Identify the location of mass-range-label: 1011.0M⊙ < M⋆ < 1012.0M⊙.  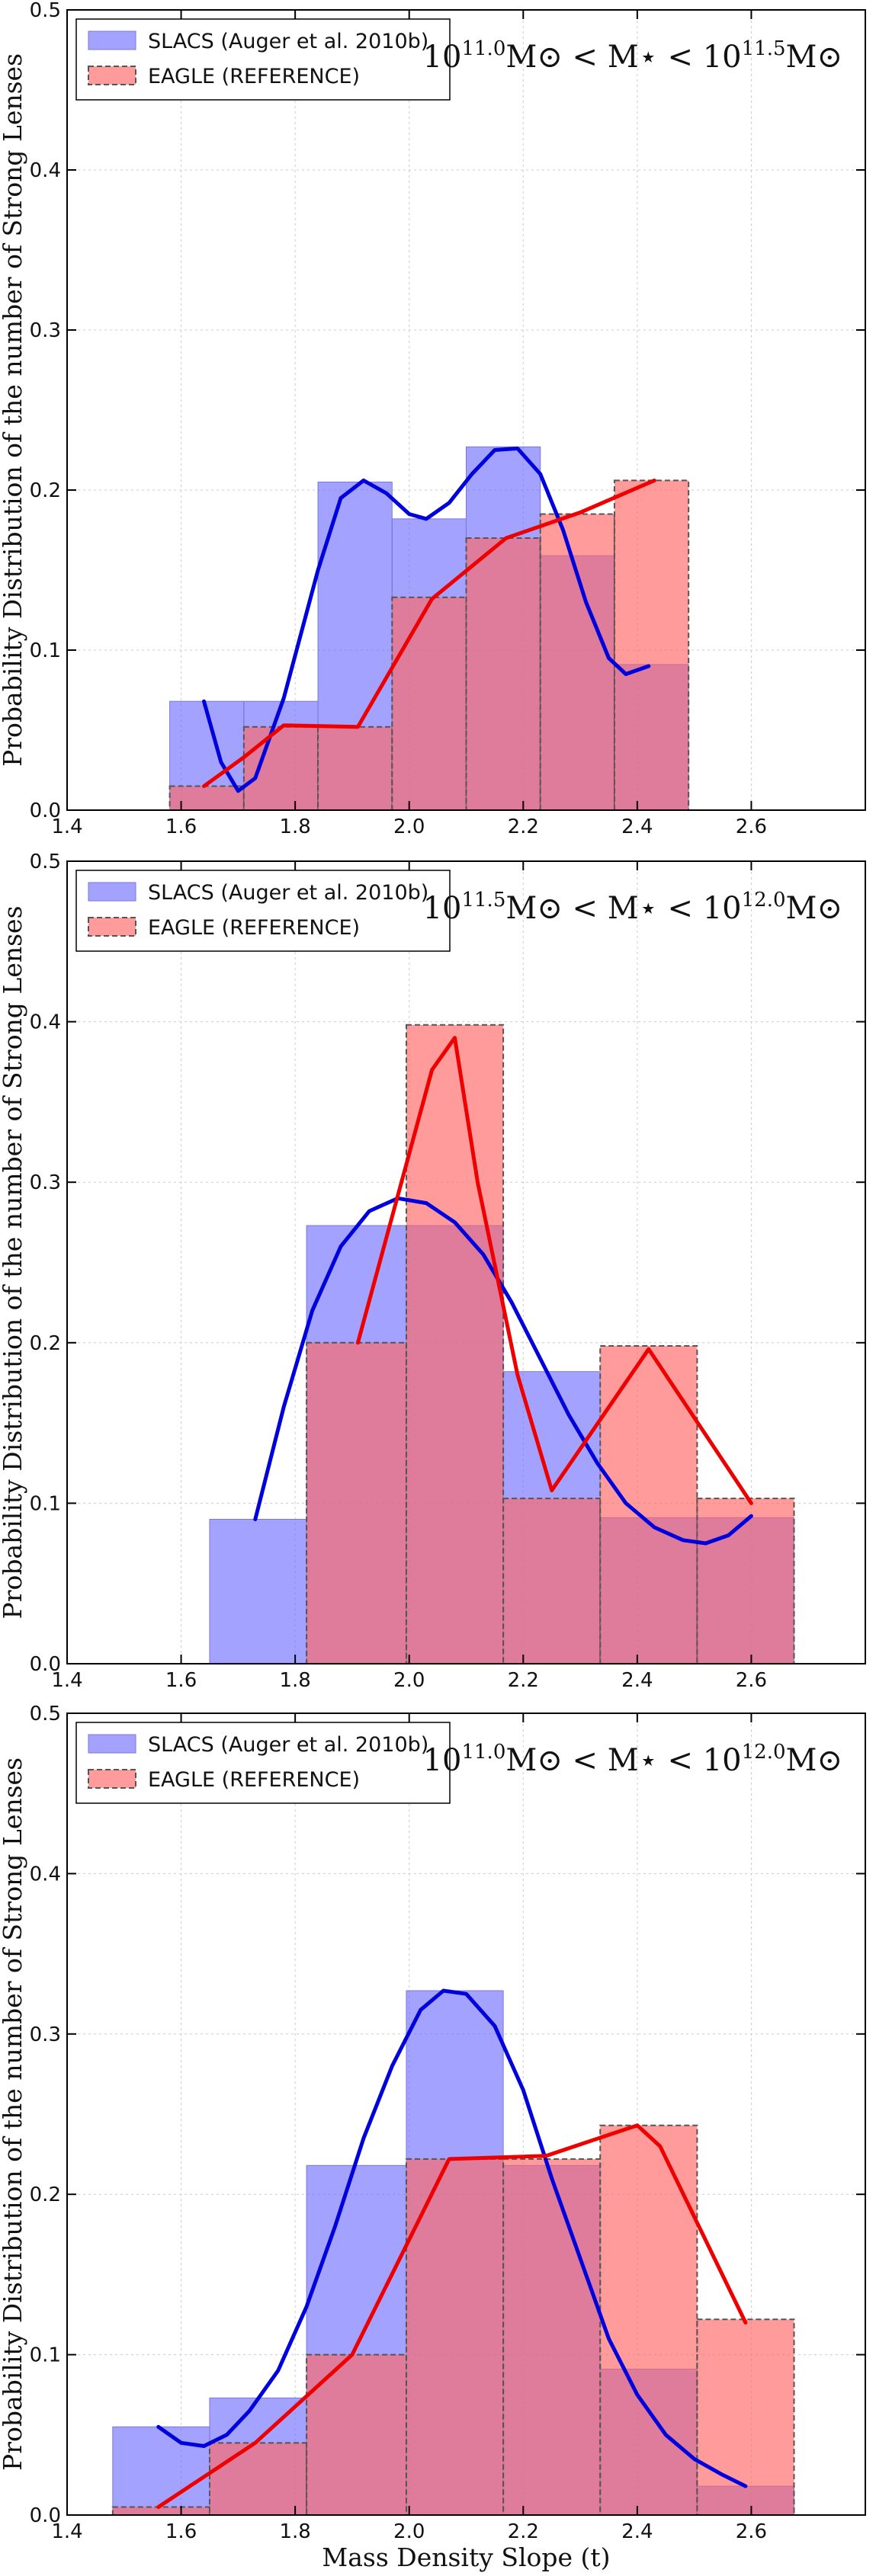
(632, 1759).